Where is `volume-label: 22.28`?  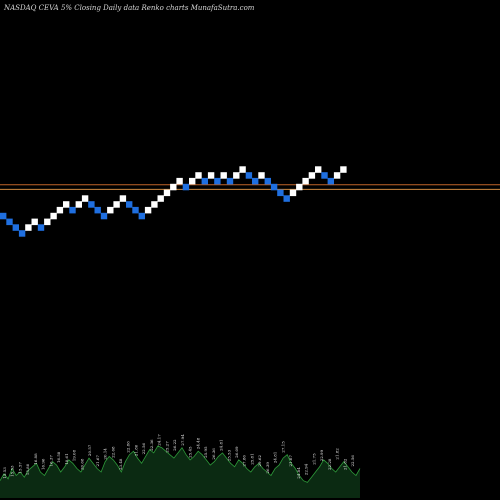
volume-label: 22.28 is located at coordinates (329, 464).